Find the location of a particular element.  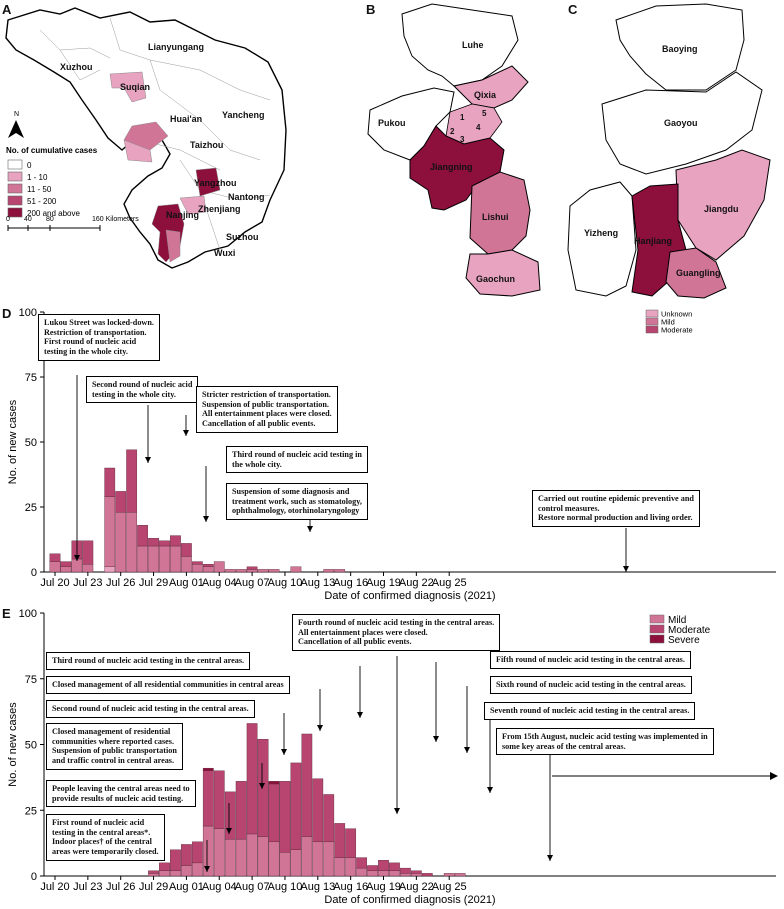

district-label: Guangling is located at coordinates (698, 273).